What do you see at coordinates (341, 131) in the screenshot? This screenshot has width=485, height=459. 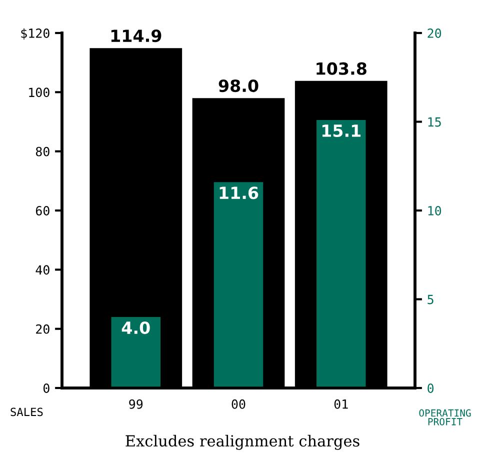 I see `data-label: 15.1` at bounding box center [341, 131].